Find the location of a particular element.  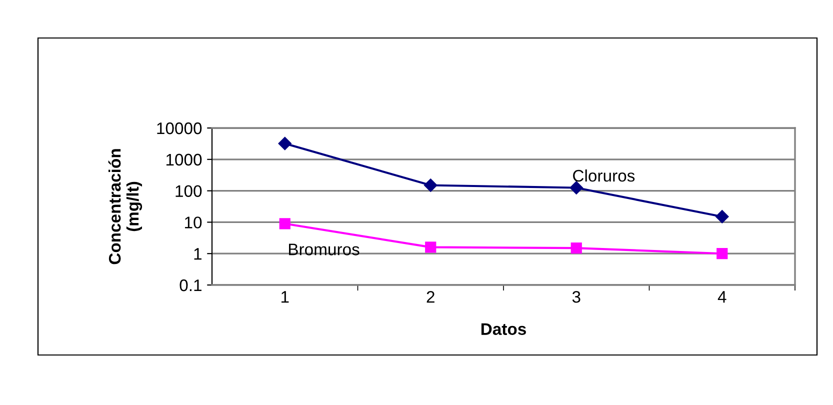

y-tick-label: 10000 is located at coordinates (179, 128).